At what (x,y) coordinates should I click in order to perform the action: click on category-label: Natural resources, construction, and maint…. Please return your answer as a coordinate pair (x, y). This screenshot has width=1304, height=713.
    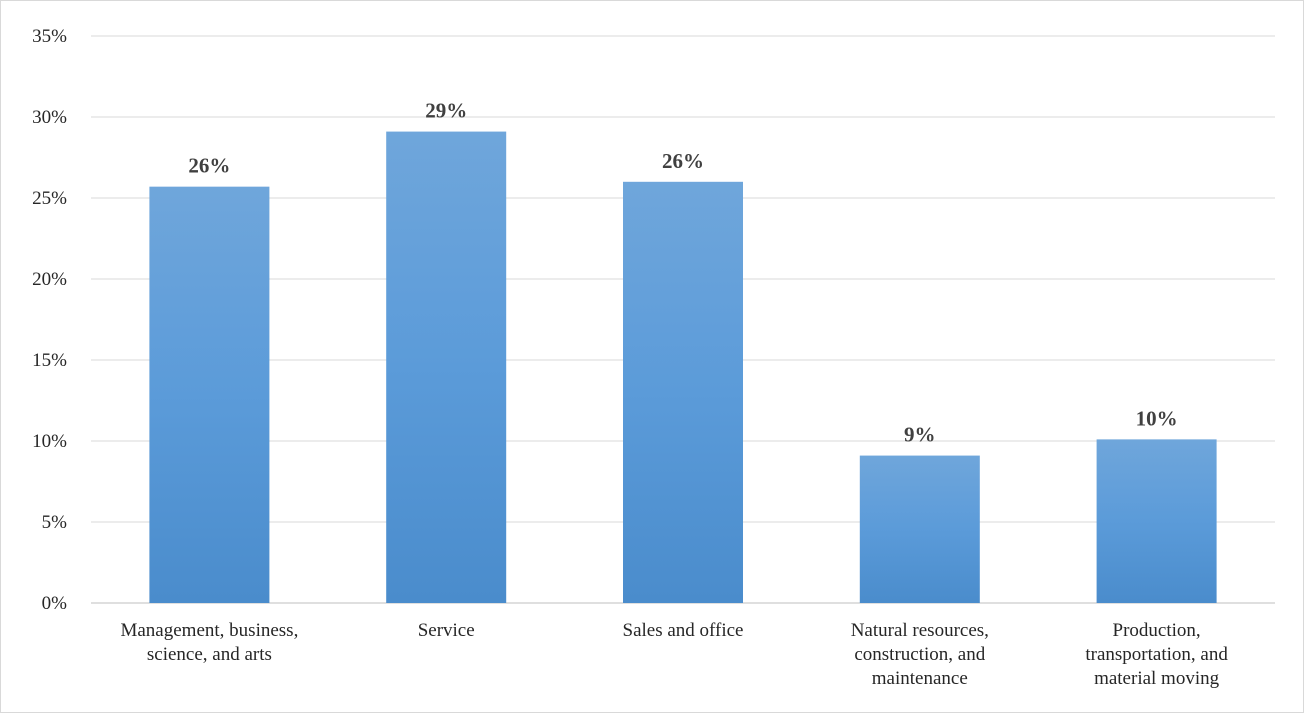
    Looking at the image, I should click on (920, 654).